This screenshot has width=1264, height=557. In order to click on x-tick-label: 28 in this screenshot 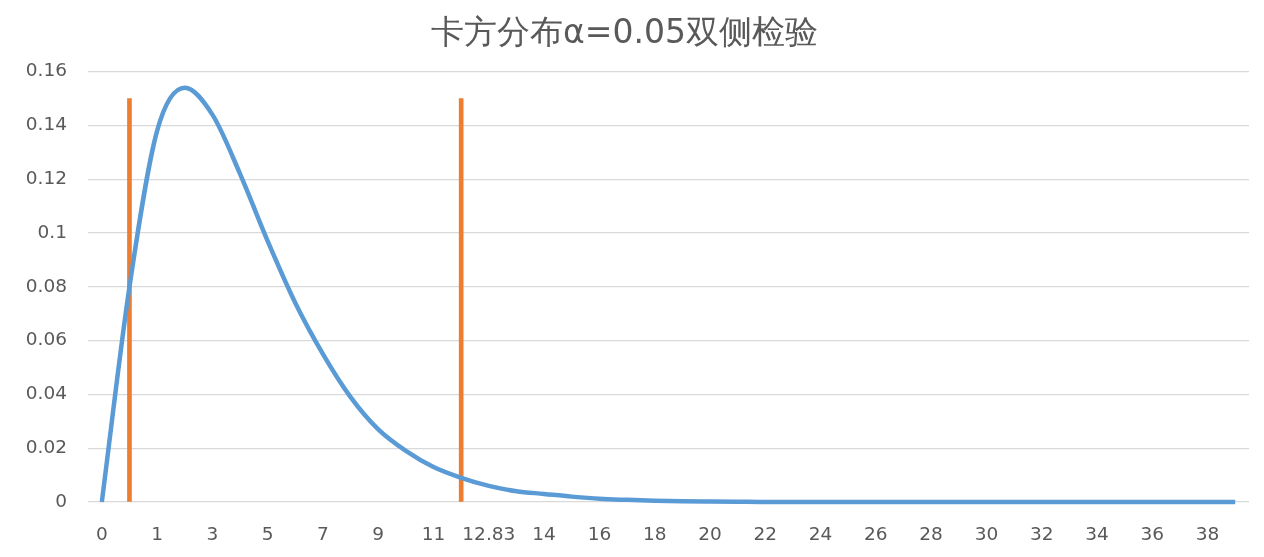, I will do `click(931, 533)`.